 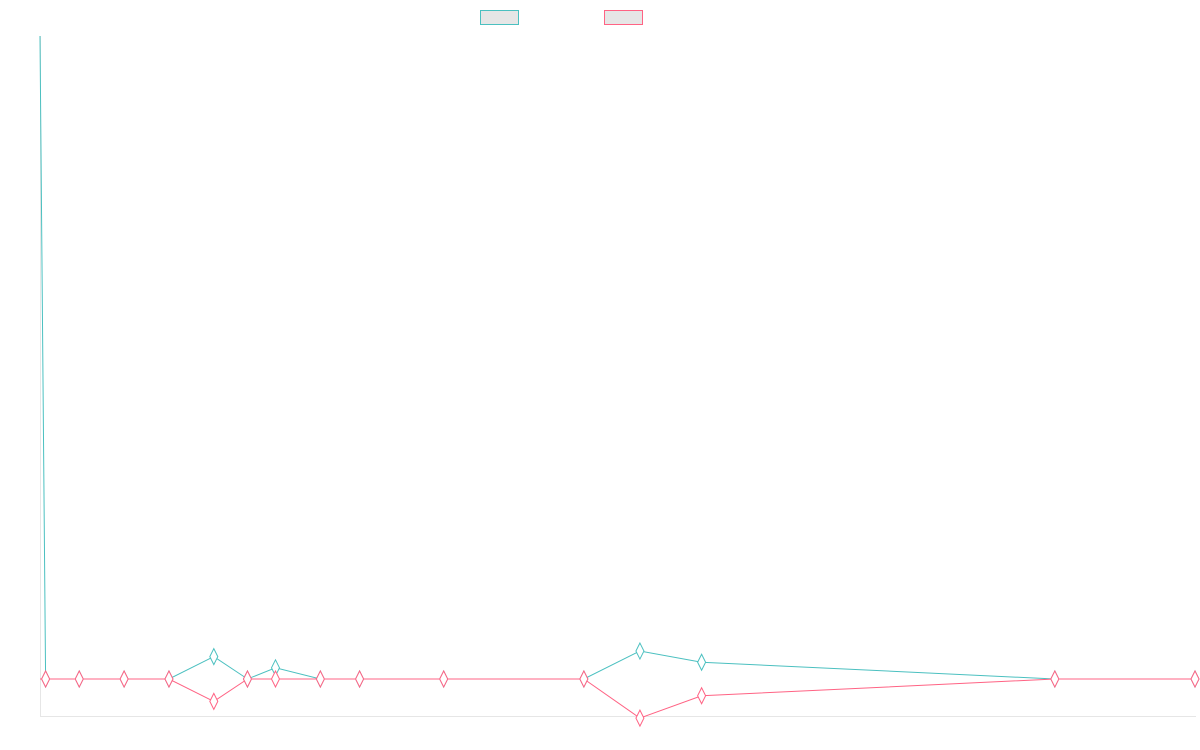 I want to click on series-2-line, so click(x=617, y=698).